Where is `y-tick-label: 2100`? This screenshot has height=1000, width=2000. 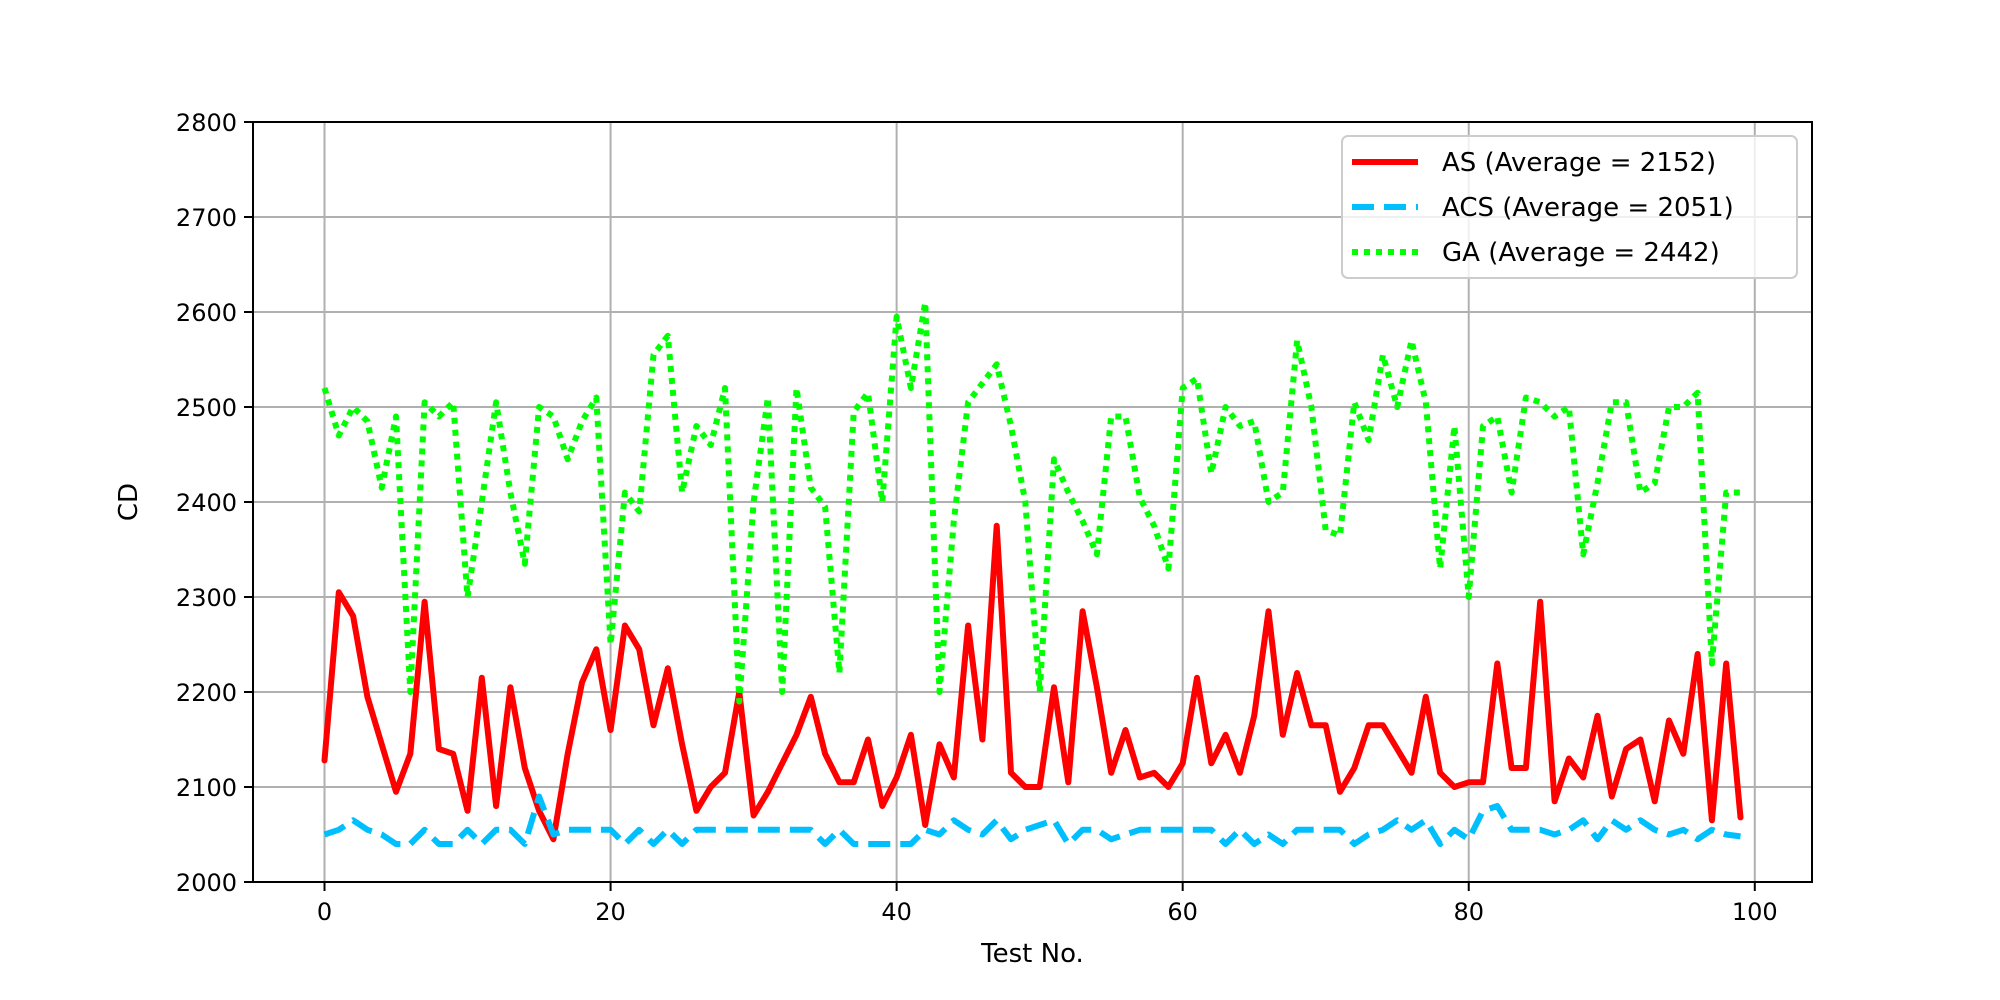
y-tick-label: 2100 is located at coordinates (206, 788).